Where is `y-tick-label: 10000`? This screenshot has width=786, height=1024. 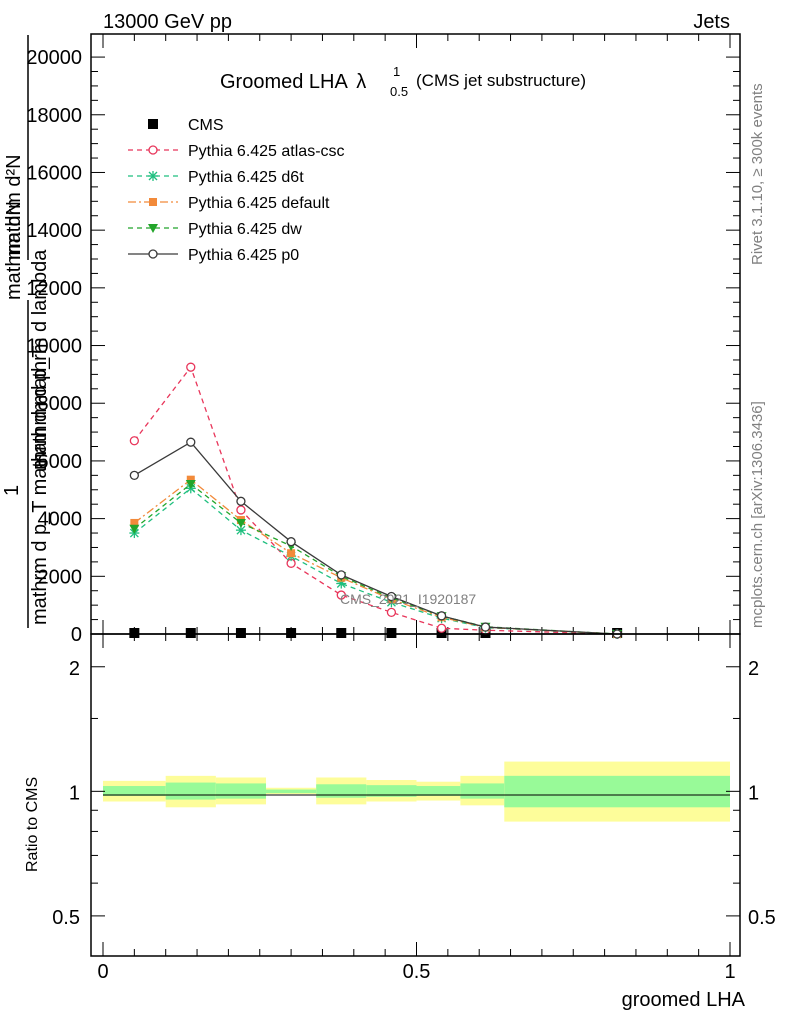 y-tick-label: 10000 is located at coordinates (54, 347).